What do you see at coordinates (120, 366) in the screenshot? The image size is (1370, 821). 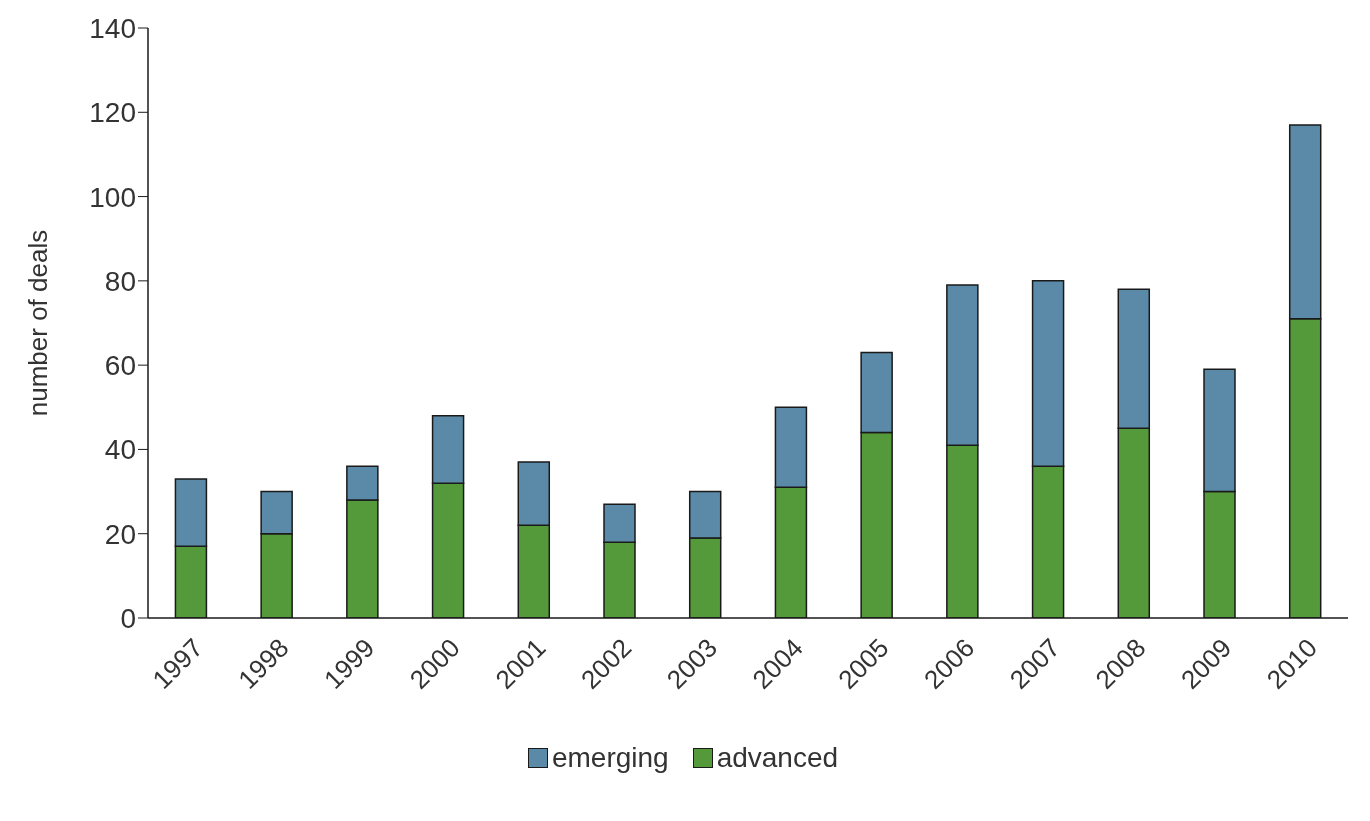 I see `y-tick-label: 60` at bounding box center [120, 366].